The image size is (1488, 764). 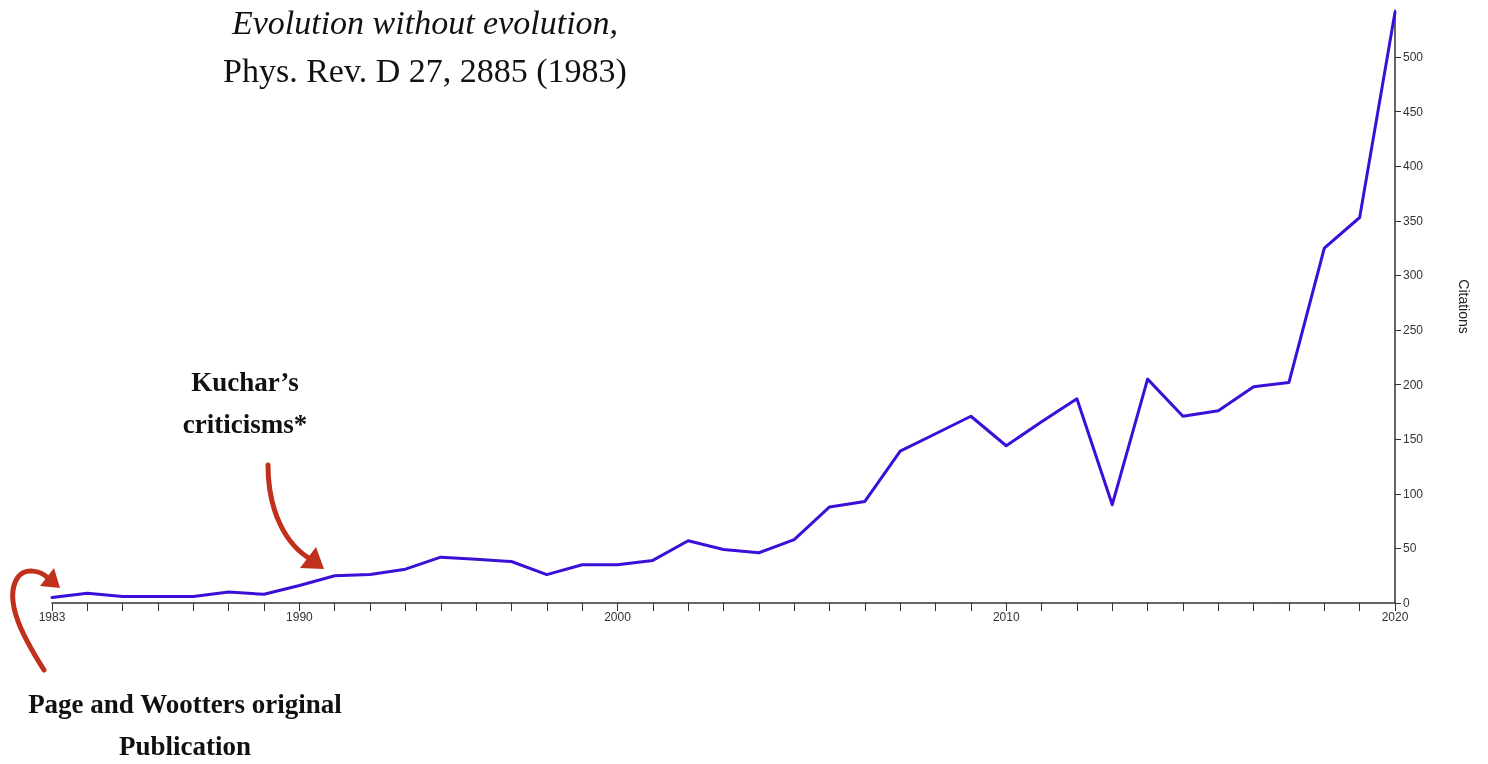 What do you see at coordinates (1464, 306) in the screenshot?
I see `y-axis-title: Citations` at bounding box center [1464, 306].